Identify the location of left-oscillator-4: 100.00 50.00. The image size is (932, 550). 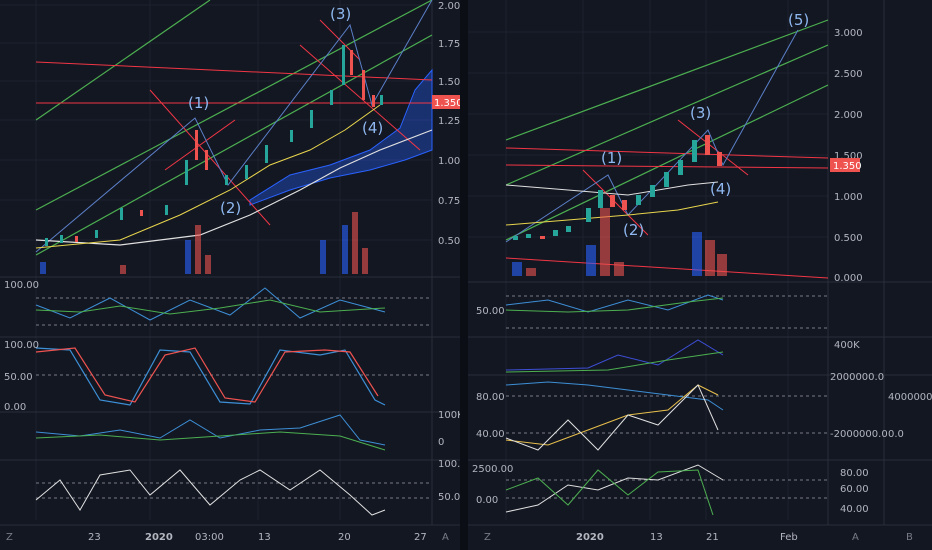
(247, 487).